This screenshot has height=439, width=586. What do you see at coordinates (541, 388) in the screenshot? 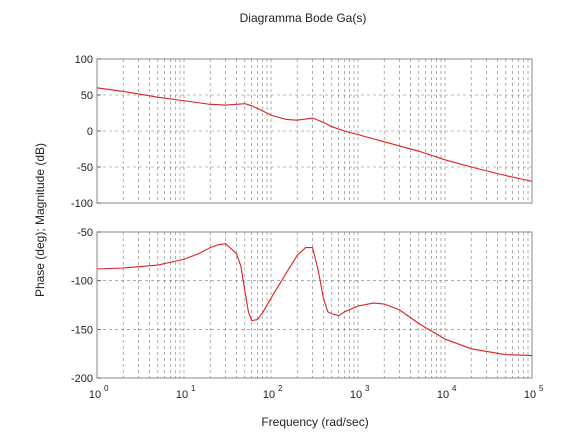
I see `x-tick-exponent: 5` at bounding box center [541, 388].